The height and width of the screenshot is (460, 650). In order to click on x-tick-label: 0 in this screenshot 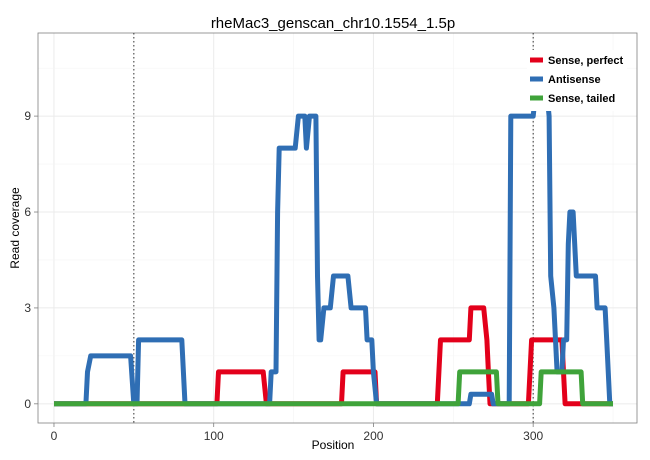, I will do `click(54, 436)`.